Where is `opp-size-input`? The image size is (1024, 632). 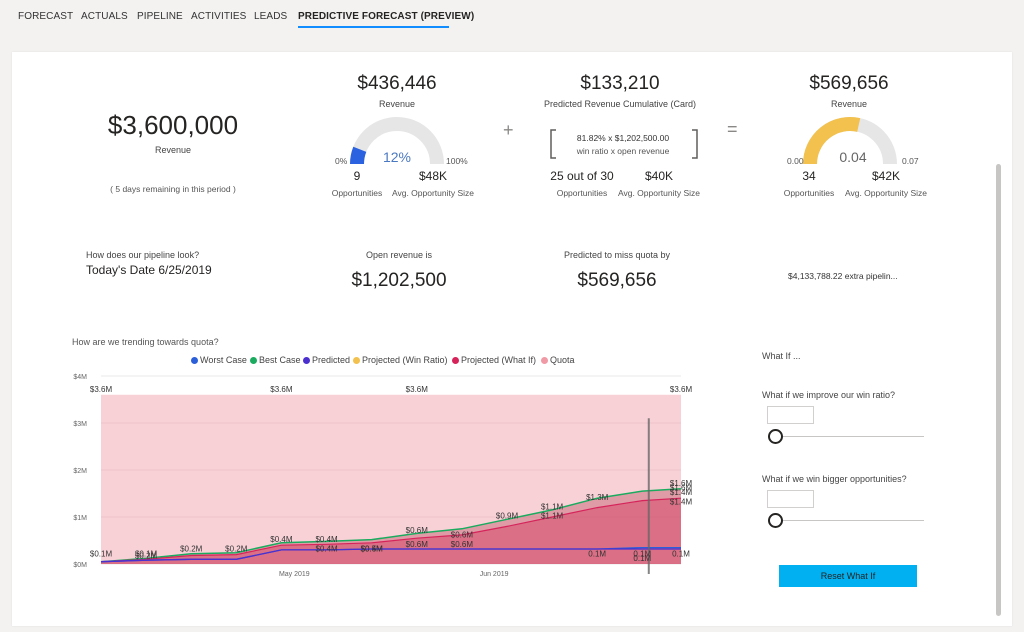 opp-size-input is located at coordinates (790, 499).